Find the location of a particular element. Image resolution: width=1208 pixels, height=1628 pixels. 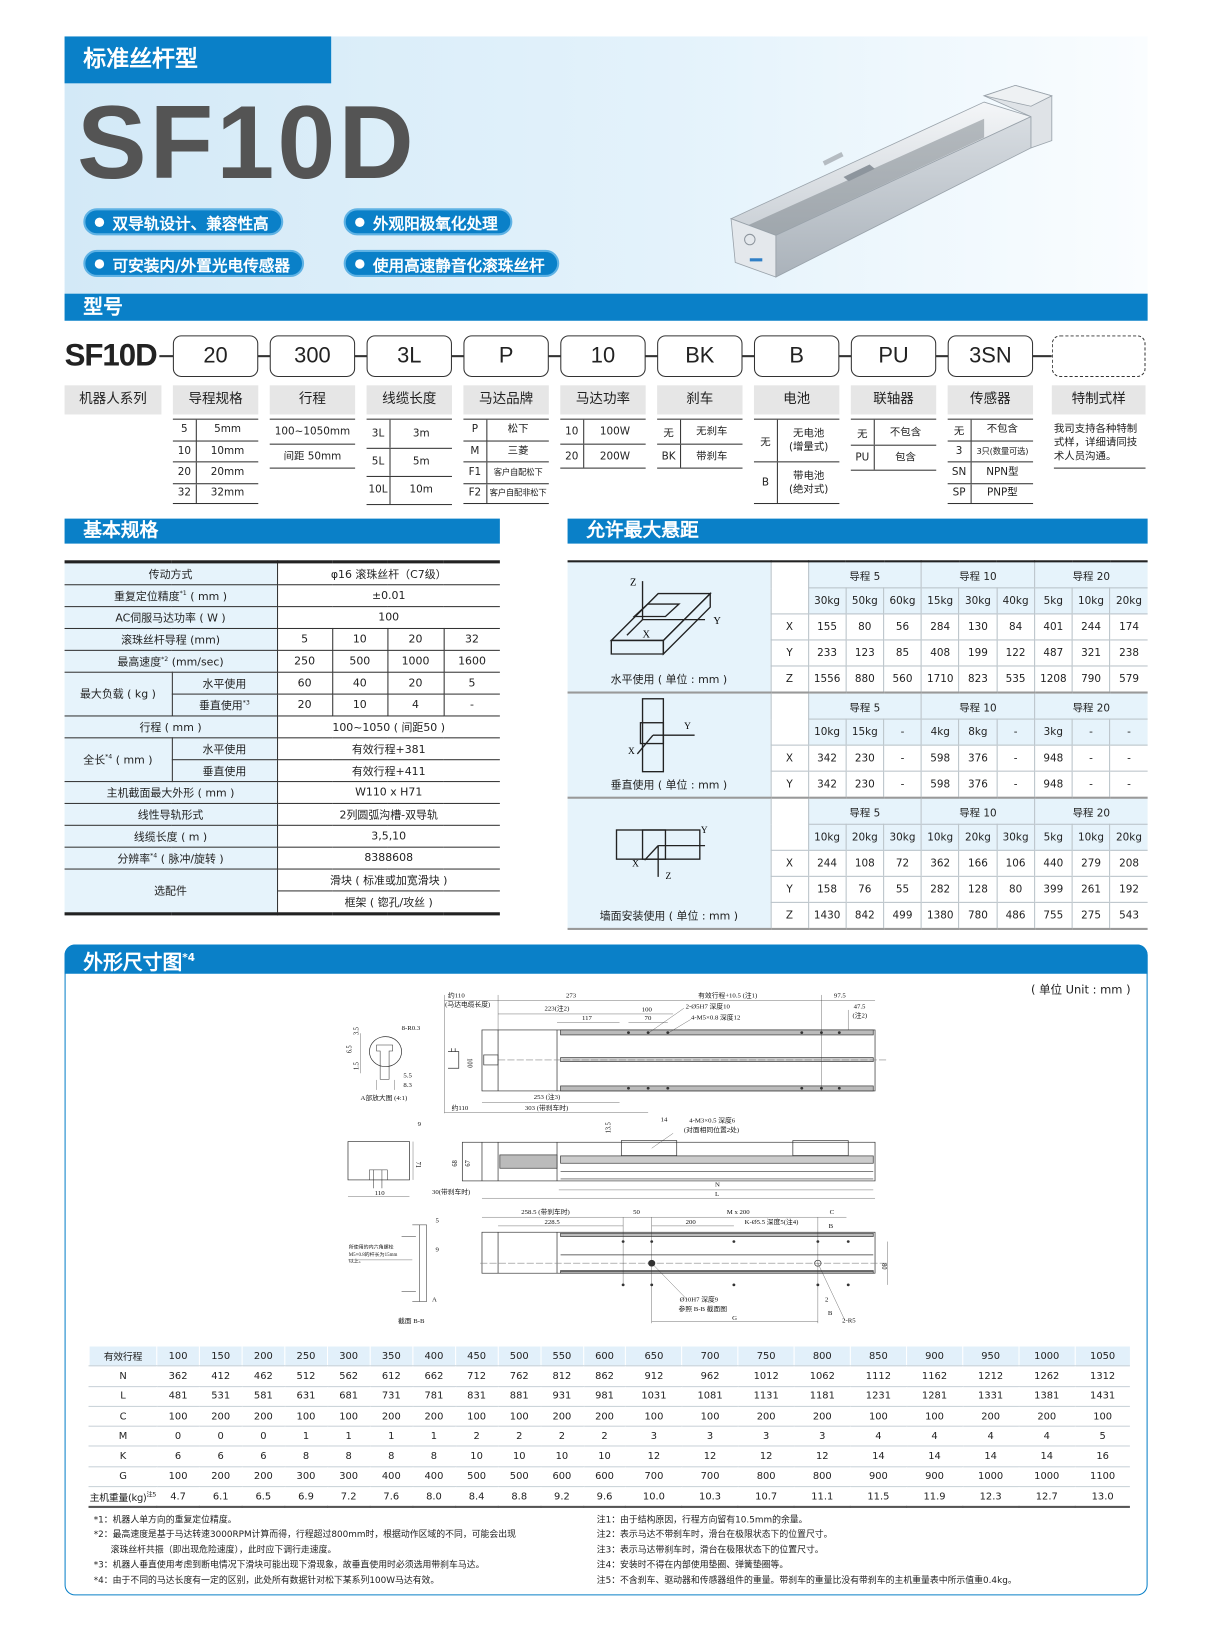

drawing-dimension-label: 8.3 is located at coordinates (407, 1085).